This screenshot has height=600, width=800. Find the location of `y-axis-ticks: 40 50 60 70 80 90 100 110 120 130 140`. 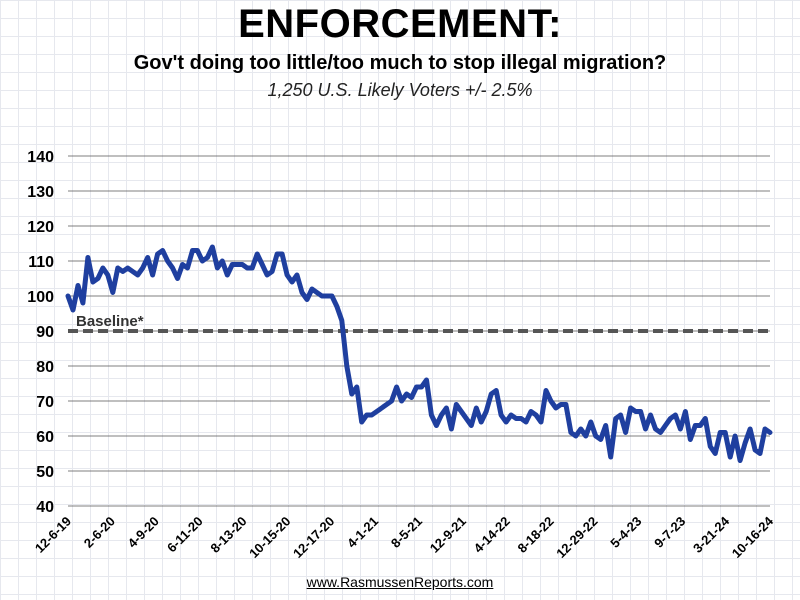

y-axis-ticks: 40 50 60 70 80 90 100 110 120 130 140 is located at coordinates (40, 332).